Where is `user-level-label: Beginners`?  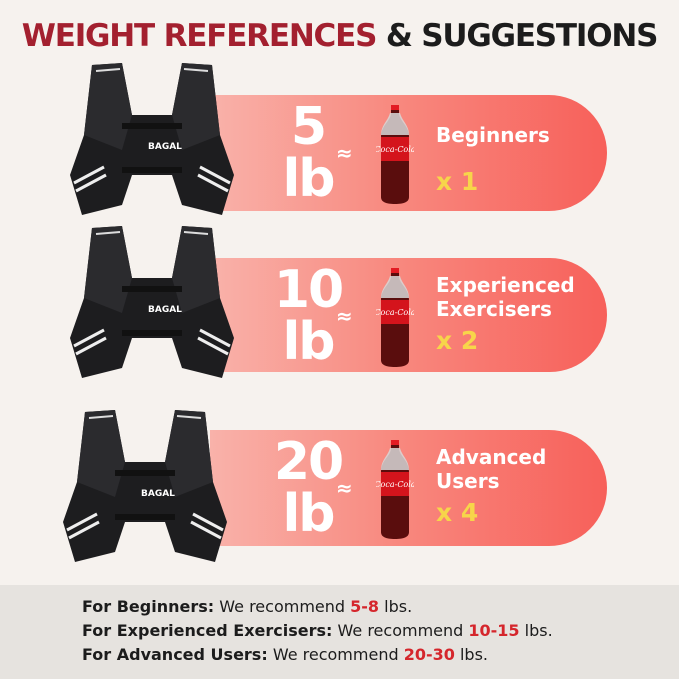
user-level-label: Beginners is located at coordinates (493, 135).